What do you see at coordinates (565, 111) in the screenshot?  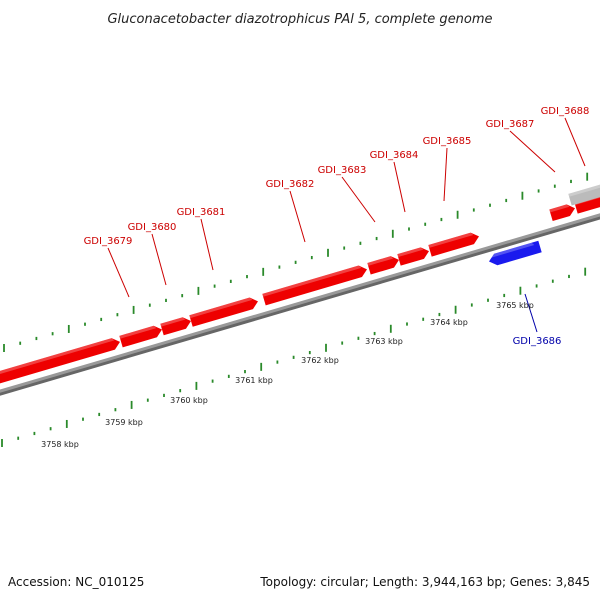 I see `gene-label-gdi-3688: GDI_3688` at bounding box center [565, 111].